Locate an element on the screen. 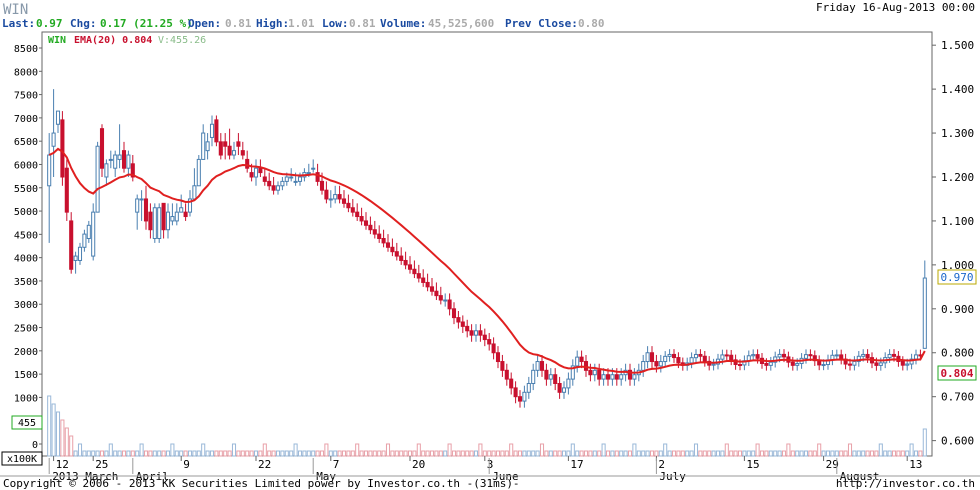 The height and width of the screenshot is (490, 980). last-label: Last: is located at coordinates (18, 23).